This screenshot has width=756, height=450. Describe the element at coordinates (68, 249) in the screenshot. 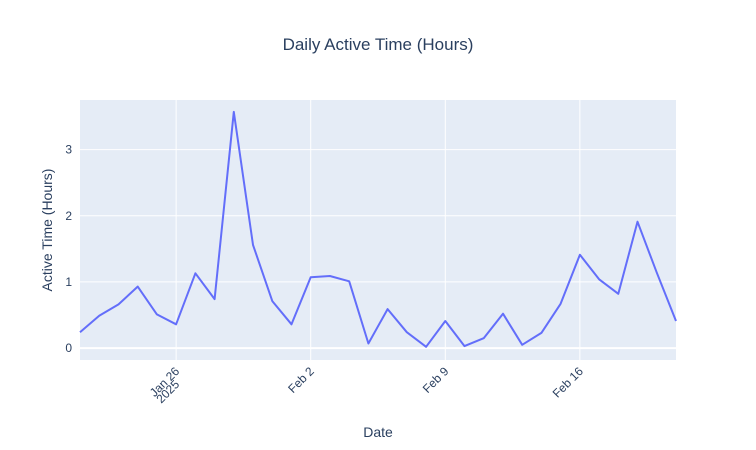

I see `y-tick-labels: 0 1 2 3` at that location.